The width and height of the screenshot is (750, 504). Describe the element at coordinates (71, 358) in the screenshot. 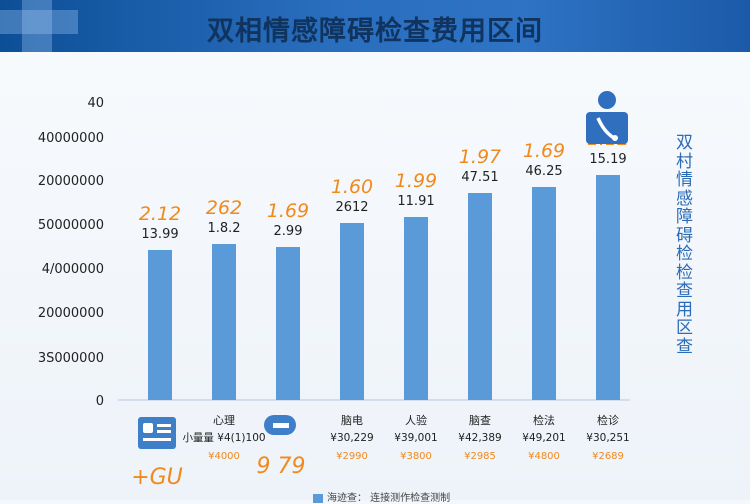

I see `y-tick-label: 3S000000` at that location.